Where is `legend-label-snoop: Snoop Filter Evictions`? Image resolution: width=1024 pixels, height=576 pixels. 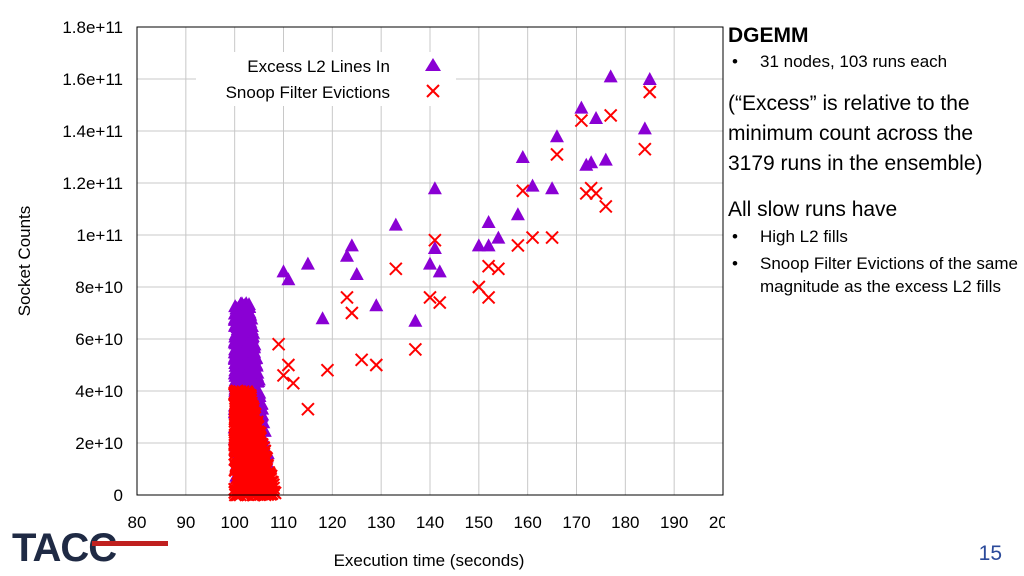 legend-label-snoop: Snoop Filter Evictions is located at coordinates (308, 92).